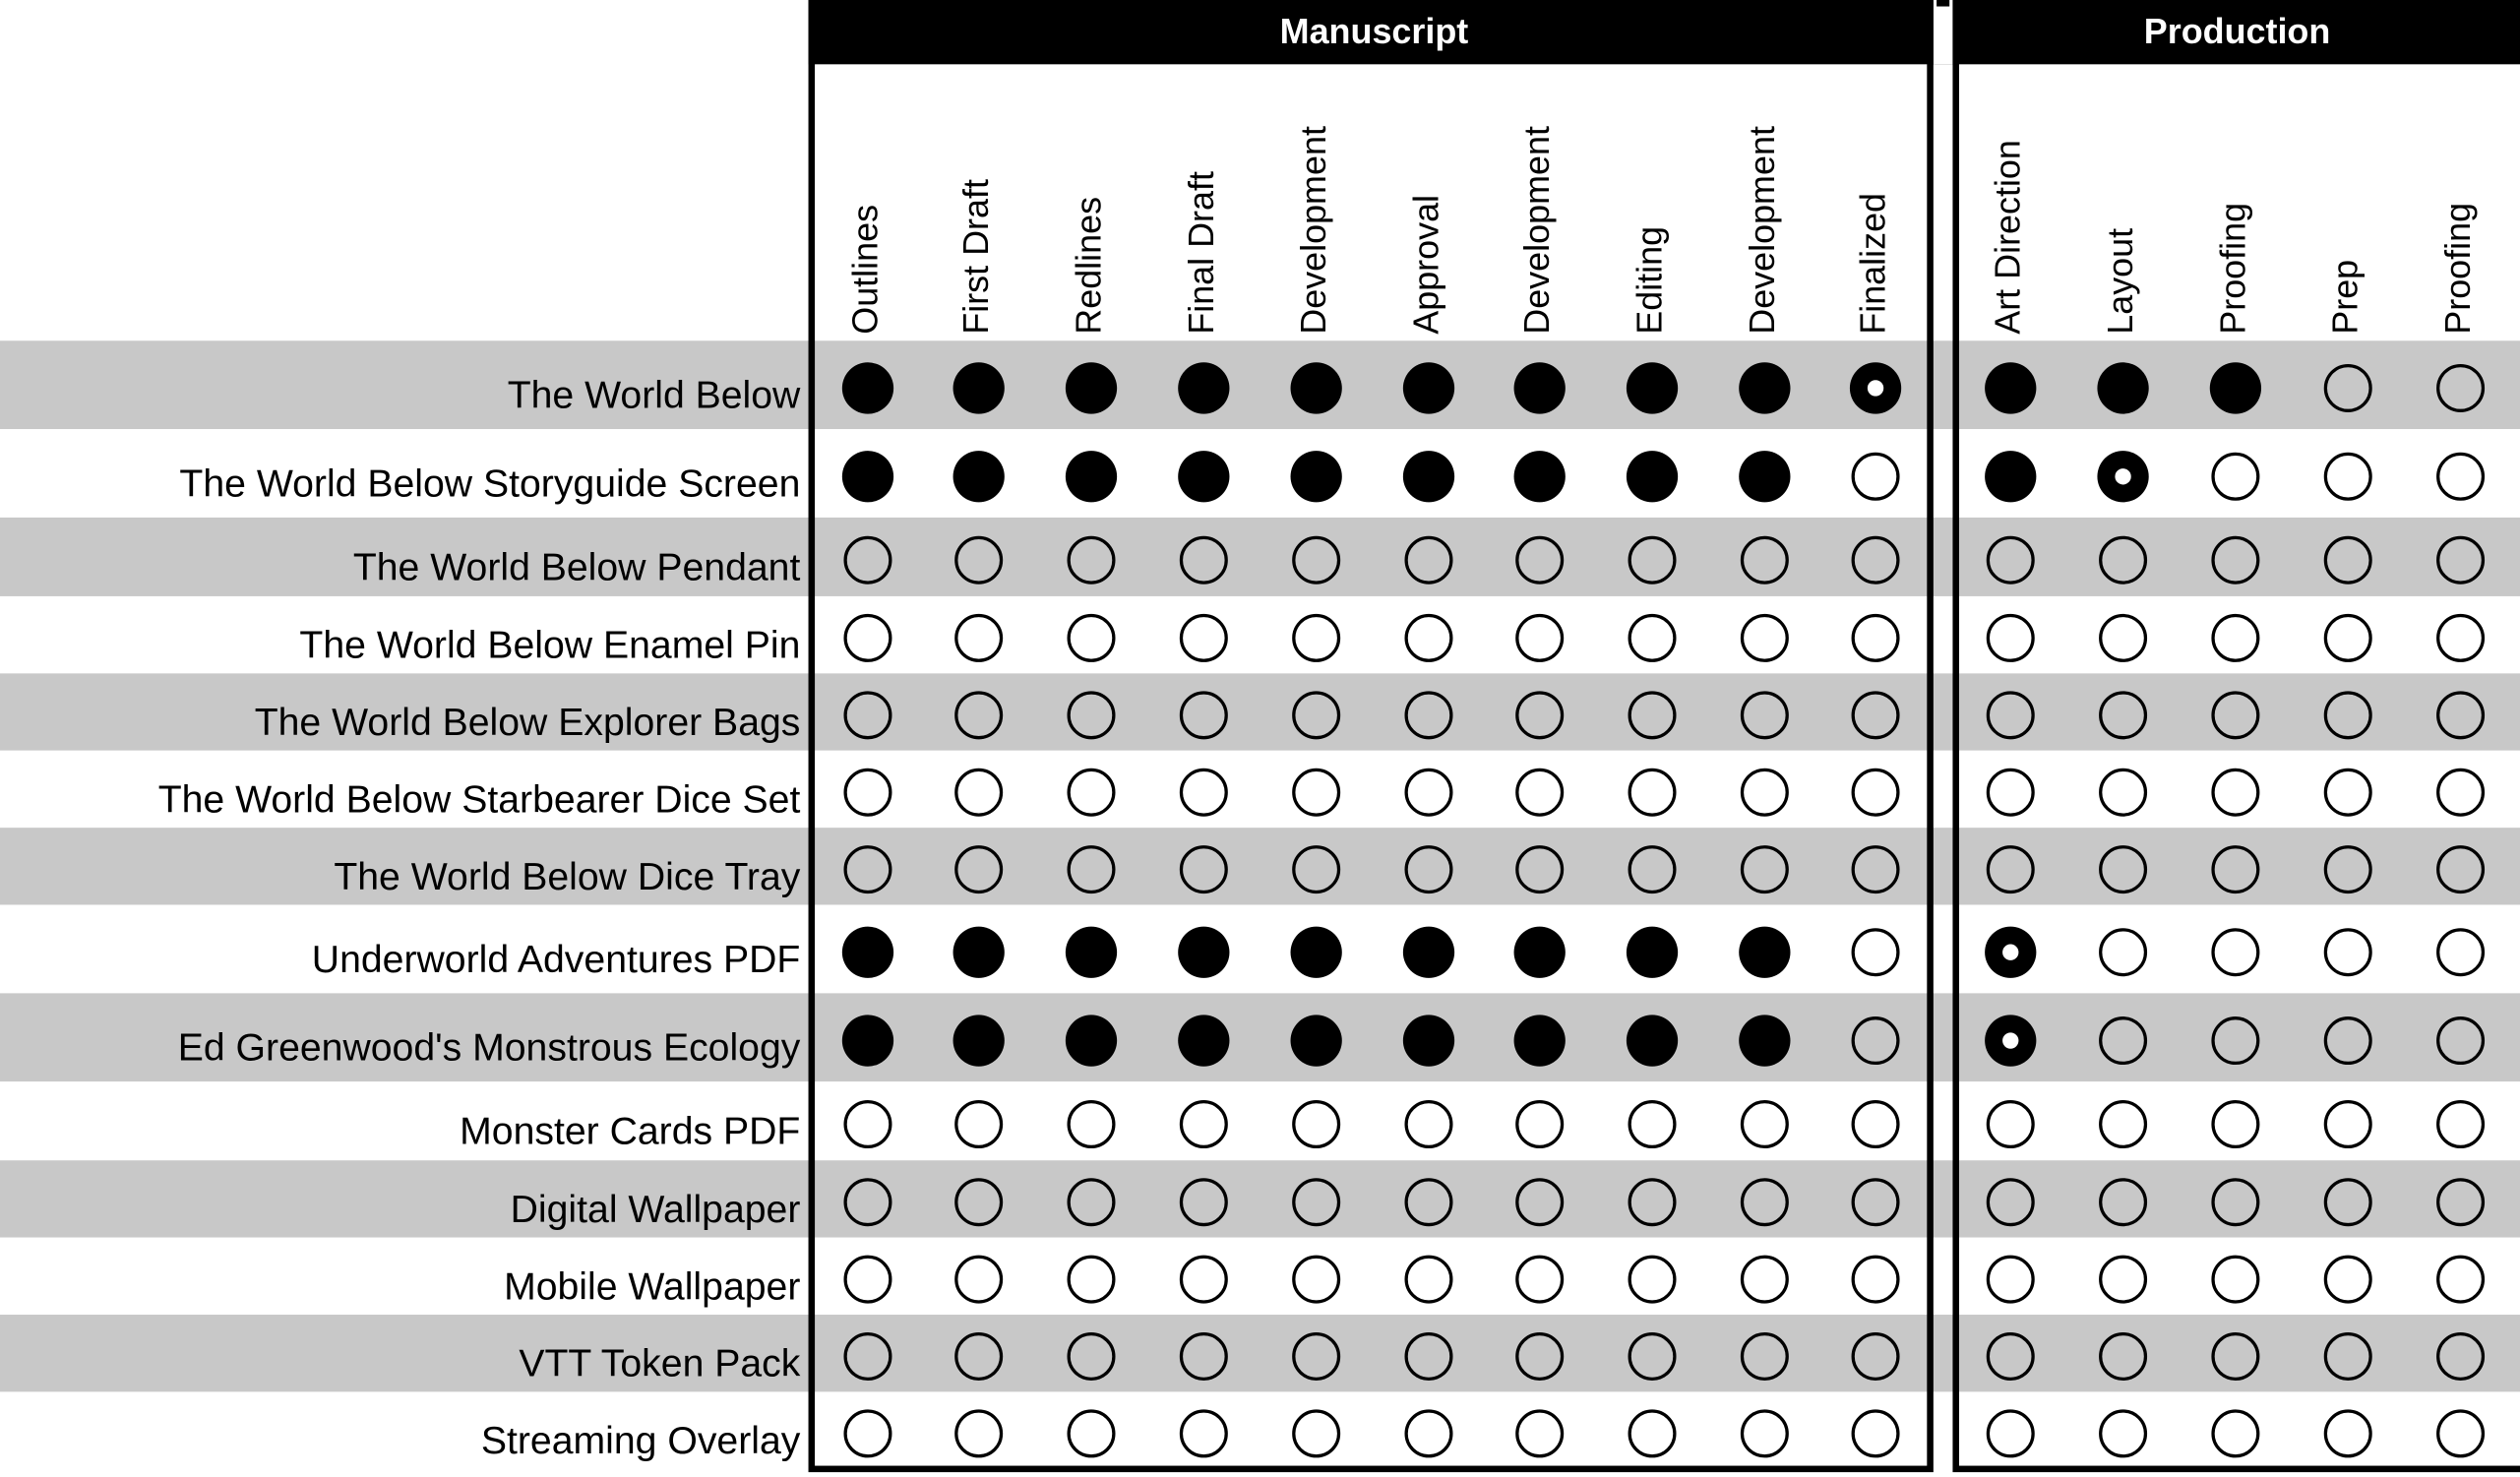 The image size is (2520, 1477). I want to click on column-header: Final Draft, so click(1201, 253).